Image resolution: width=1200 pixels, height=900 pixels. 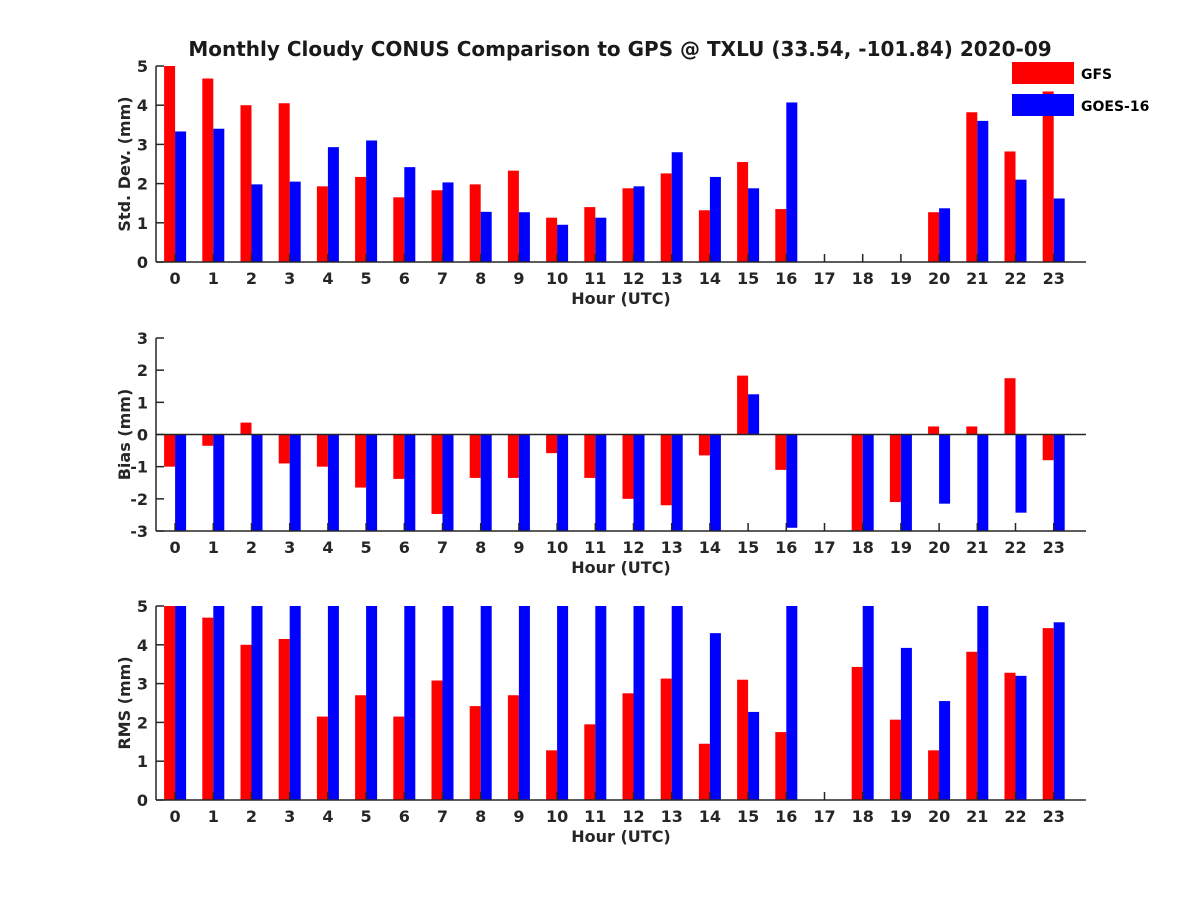 I want to click on x-tick-label-bias: 16, so click(x=786, y=547).